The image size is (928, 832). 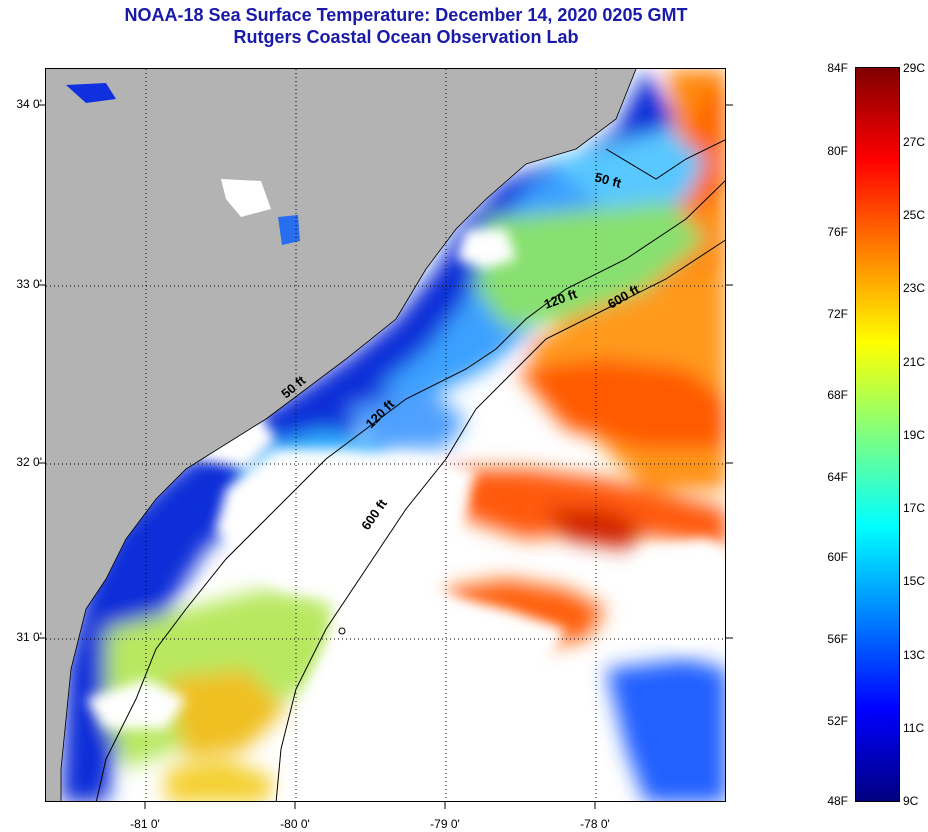 What do you see at coordinates (914, 142) in the screenshot?
I see `colorbar-c-label: 27C` at bounding box center [914, 142].